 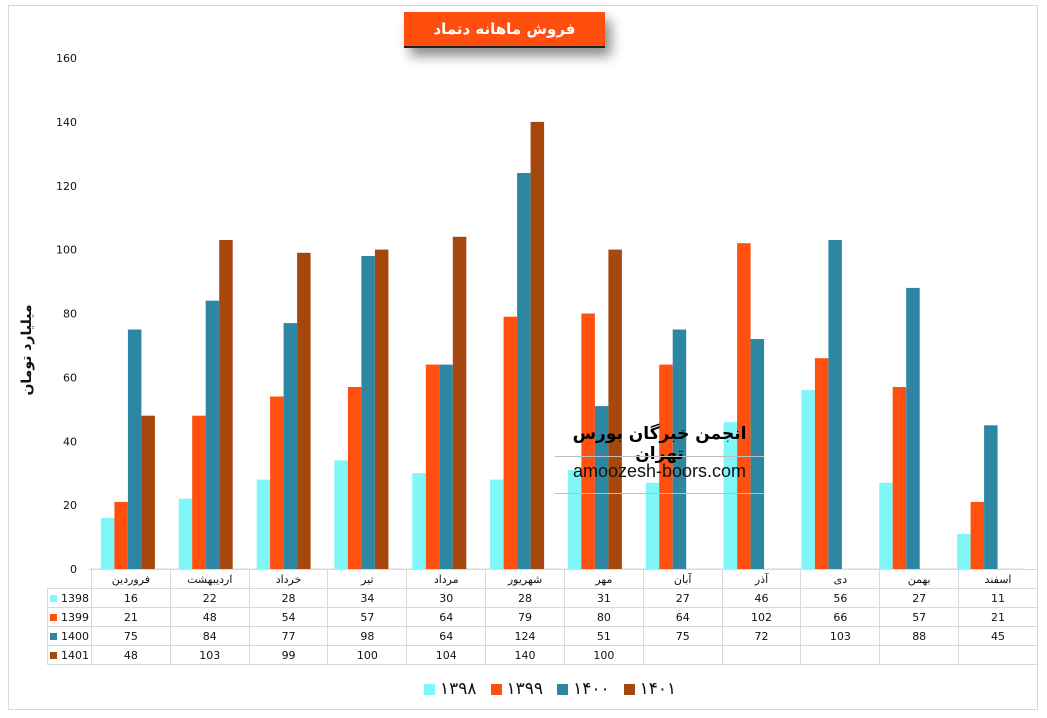 What do you see at coordinates (69, 617) in the screenshot?
I see `series-label-cell: 1399` at bounding box center [69, 617].